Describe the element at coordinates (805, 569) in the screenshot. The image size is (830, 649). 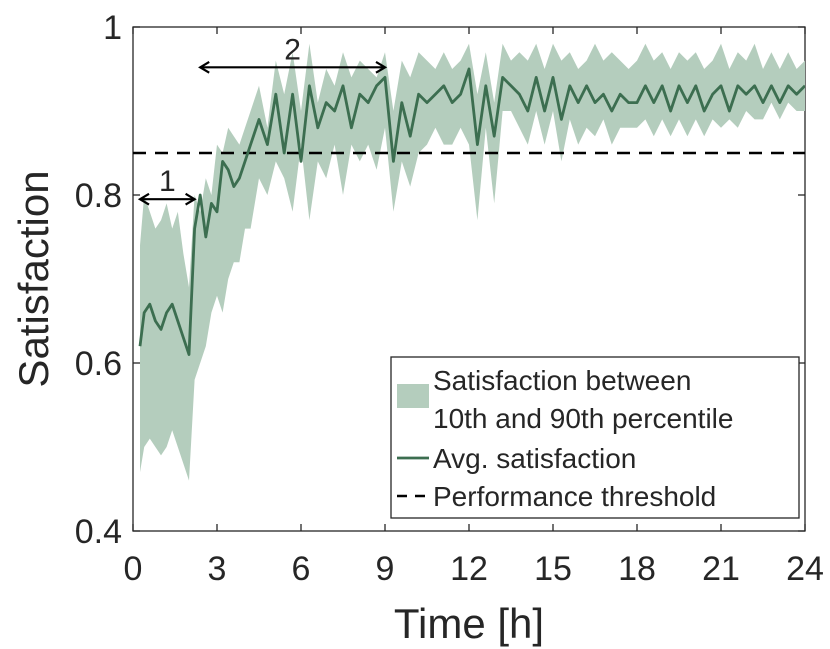
I see `x-tick-label: 24` at that location.